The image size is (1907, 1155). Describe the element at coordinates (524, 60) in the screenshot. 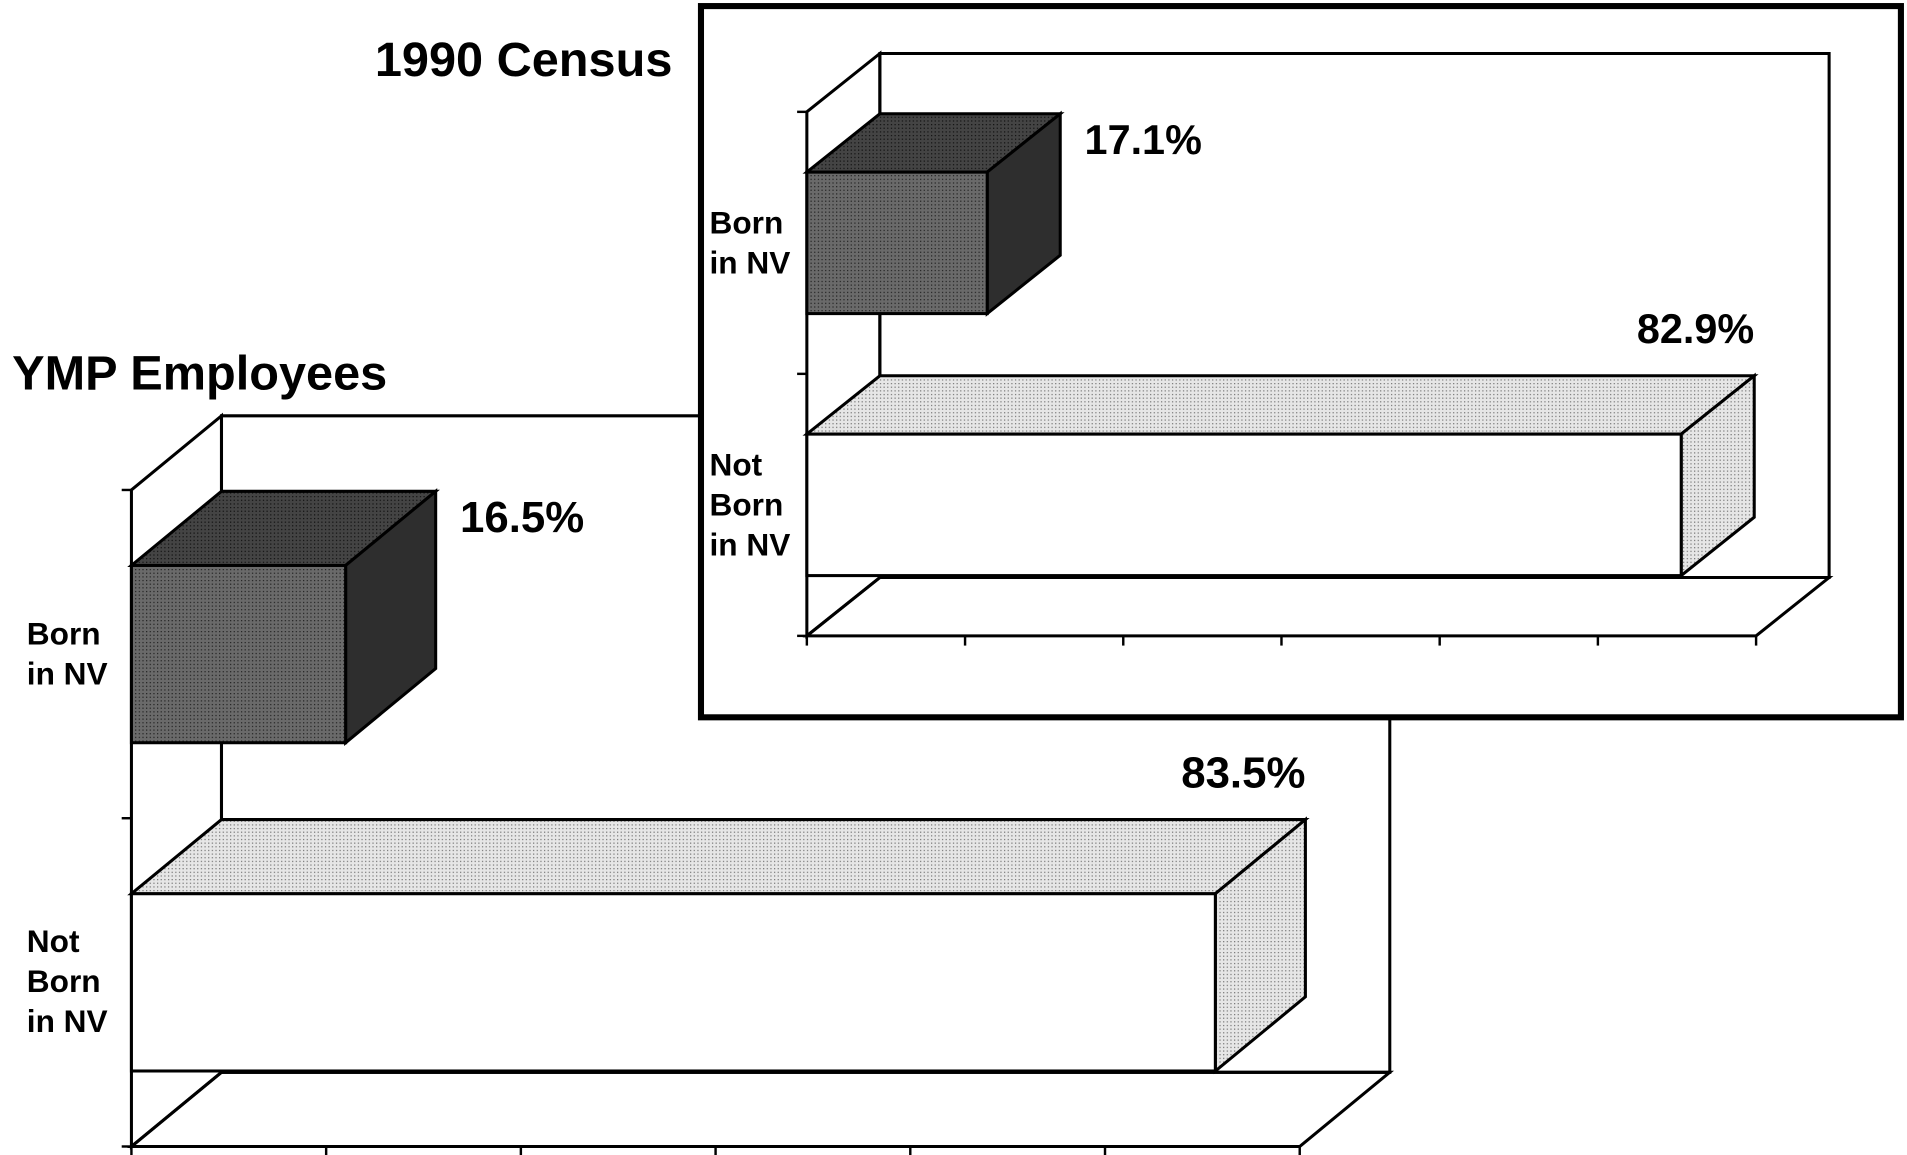

I see `chart-title: 1990 Census` at that location.